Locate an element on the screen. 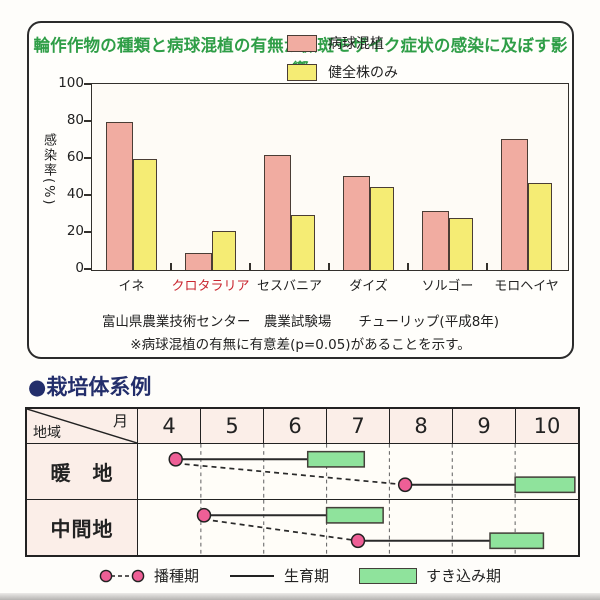  region-label: 中間地 is located at coordinates (82, 527).